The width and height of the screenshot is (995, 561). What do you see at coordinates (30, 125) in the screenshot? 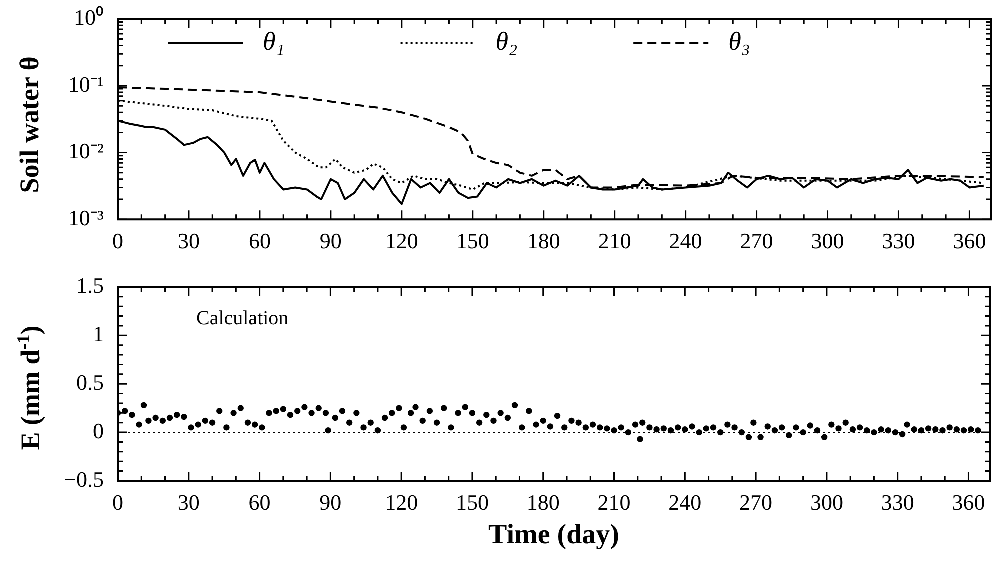
I see `y-axis-title: Soil water θ` at bounding box center [30, 125].